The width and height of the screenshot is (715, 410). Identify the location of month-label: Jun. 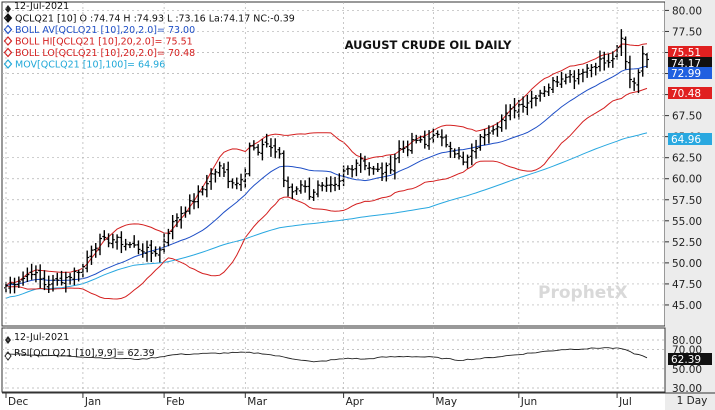
(528, 402).